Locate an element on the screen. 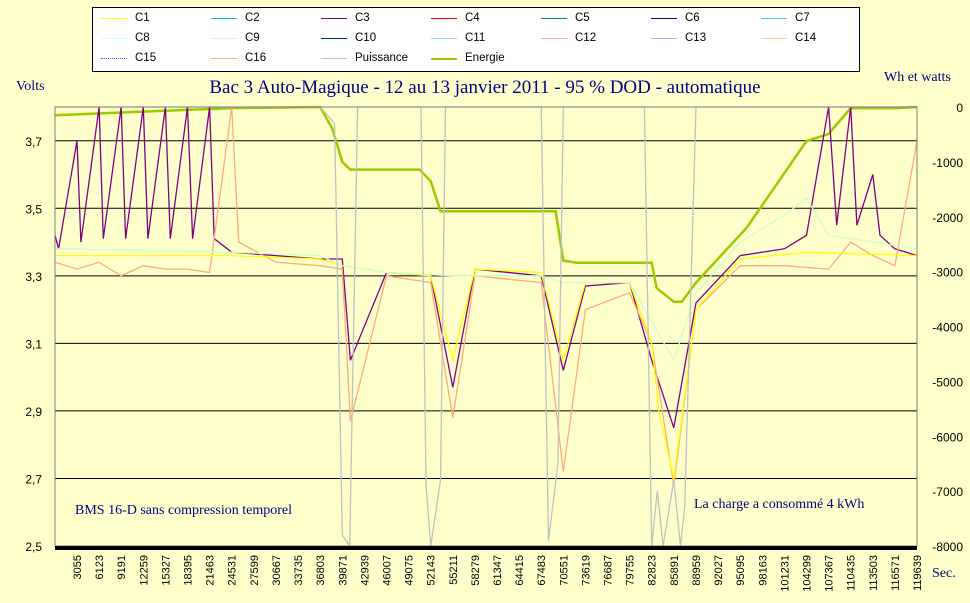 The height and width of the screenshot is (603, 970). x-tick-26: 82823 is located at coordinates (653, 570).